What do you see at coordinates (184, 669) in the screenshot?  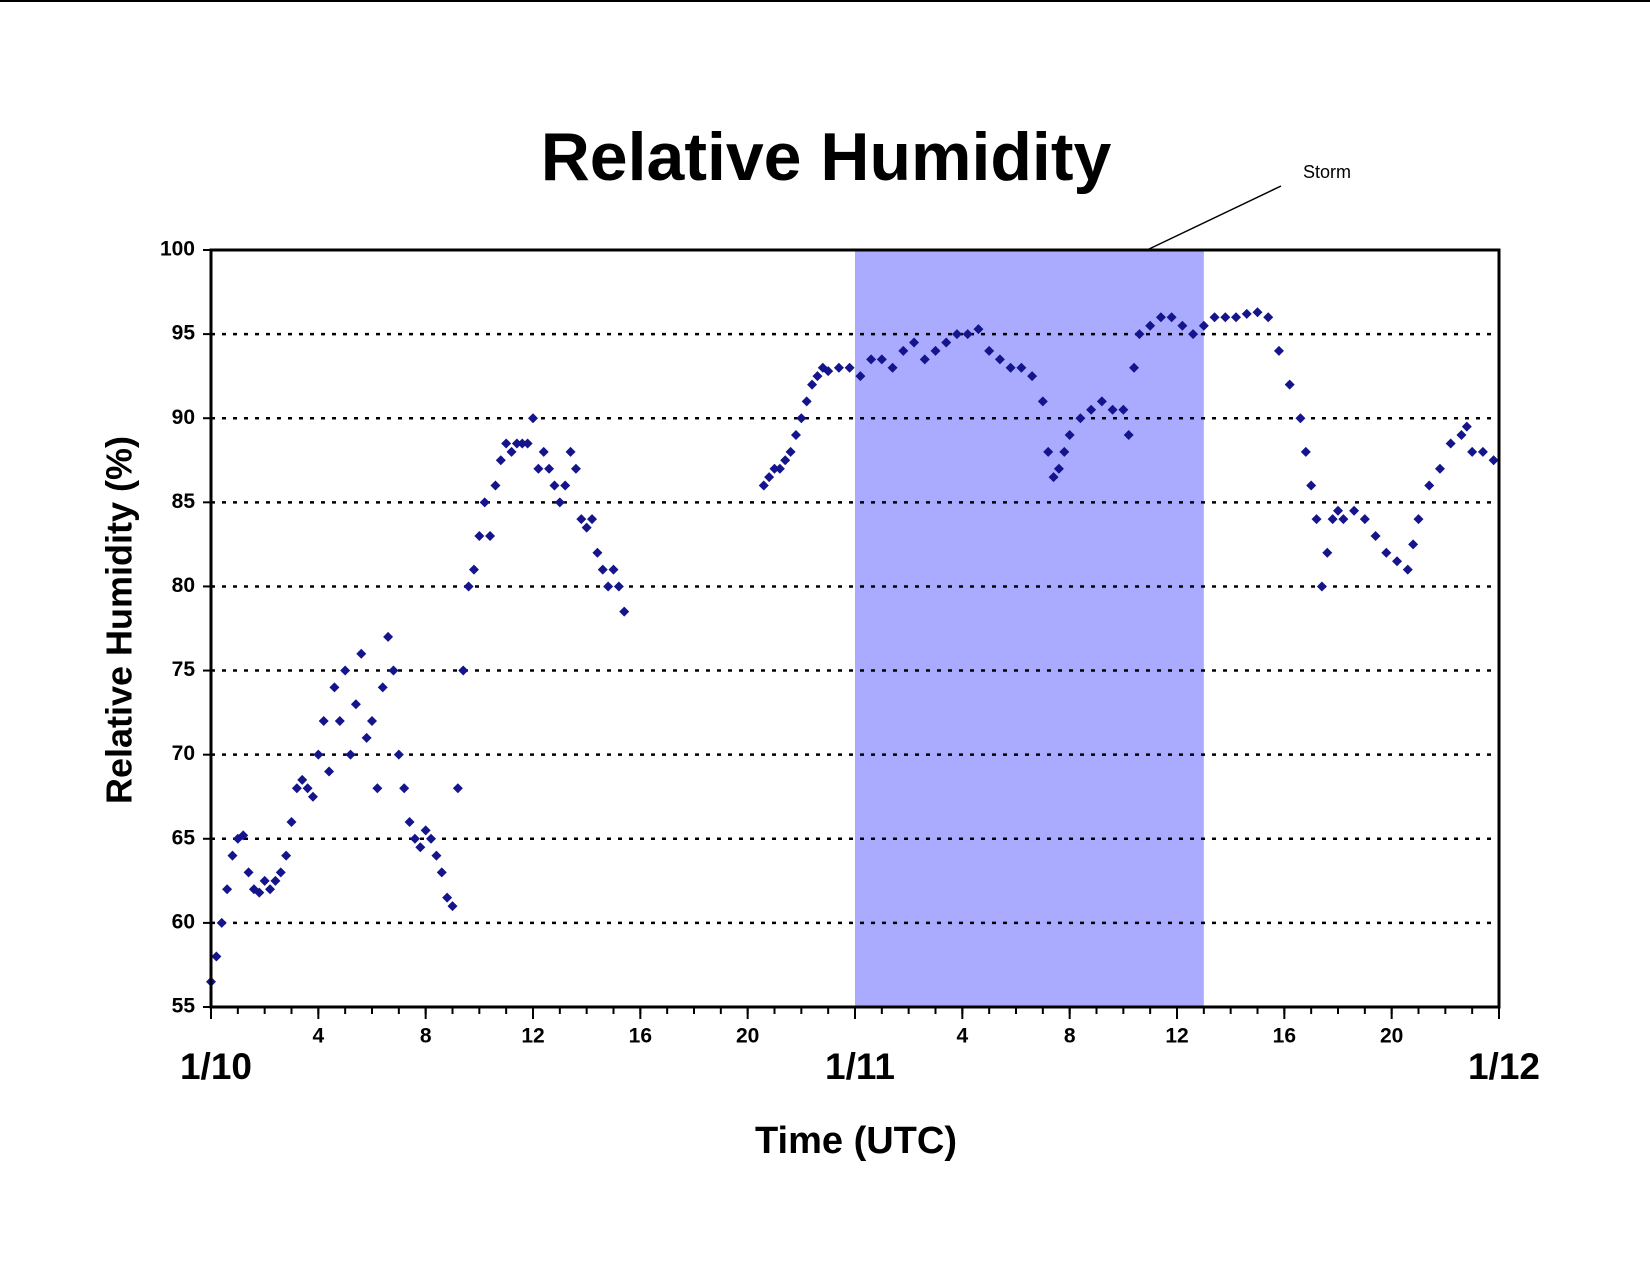 I see `y-tick-label: 75` at bounding box center [184, 669].